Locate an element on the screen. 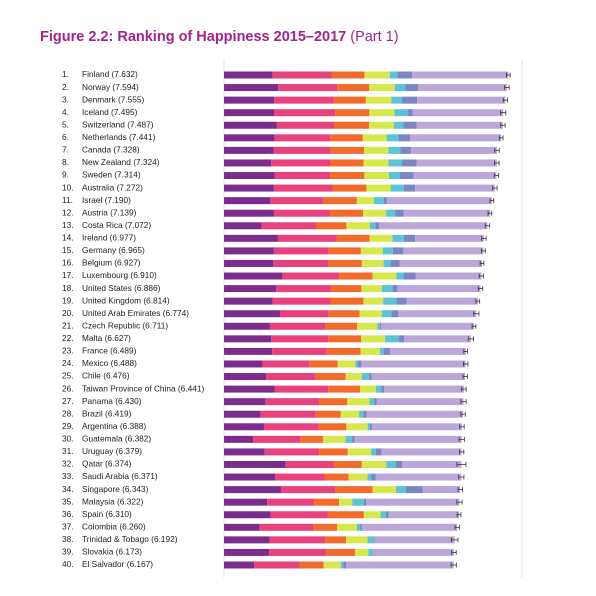 The width and height of the screenshot is (596, 596). y-tick-label: Denmark (7.555) is located at coordinates (113, 99).